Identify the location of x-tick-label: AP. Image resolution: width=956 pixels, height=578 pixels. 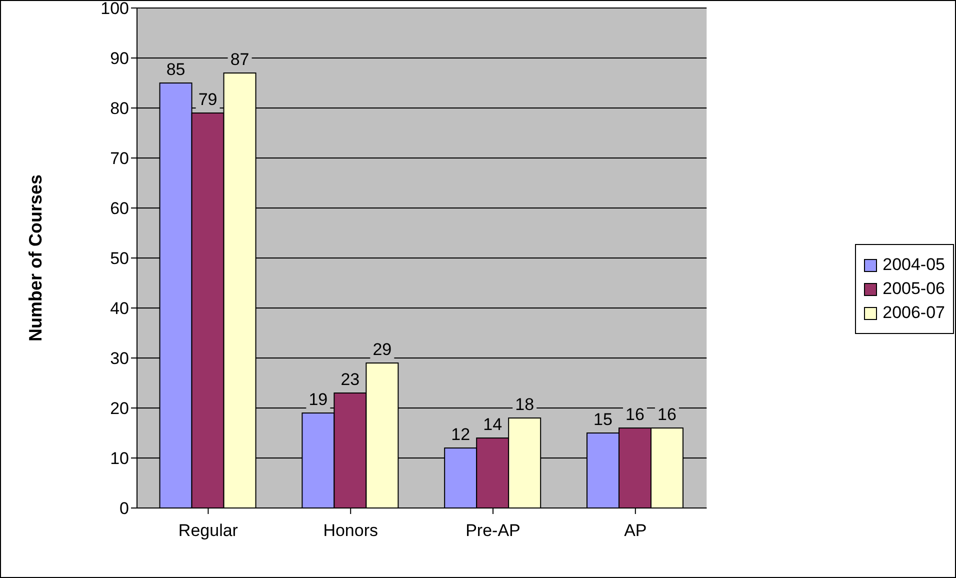
(635, 530).